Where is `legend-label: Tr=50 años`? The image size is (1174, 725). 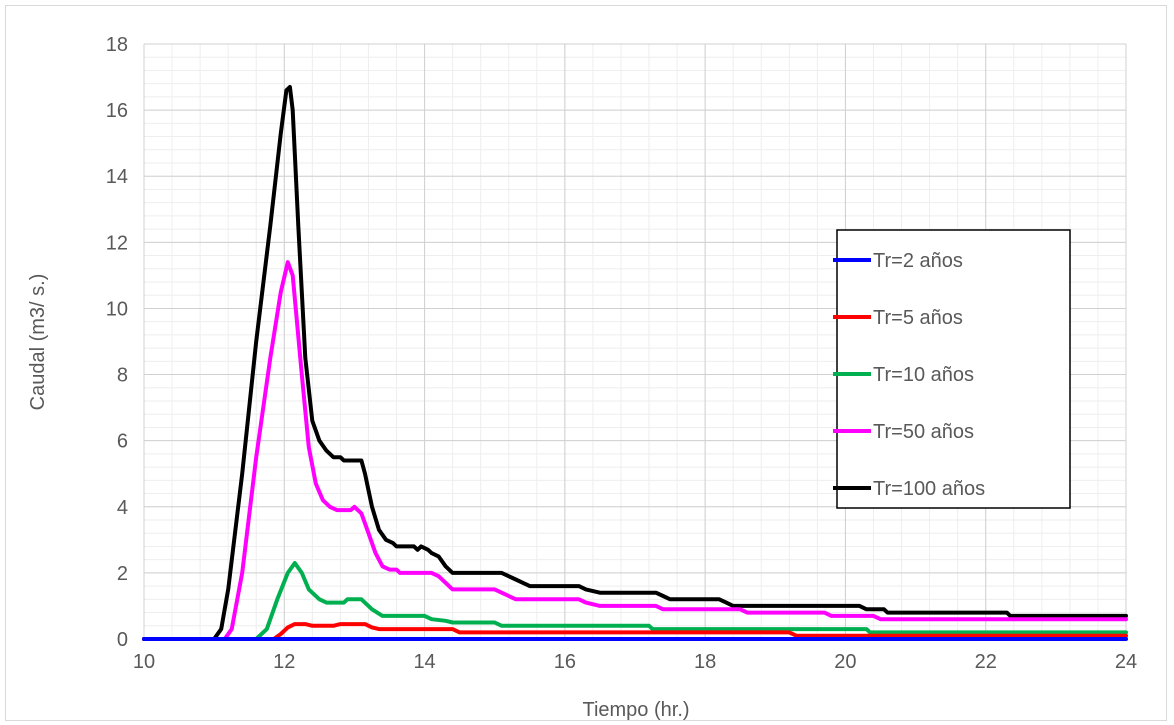
legend-label: Tr=50 años is located at coordinates (923, 432).